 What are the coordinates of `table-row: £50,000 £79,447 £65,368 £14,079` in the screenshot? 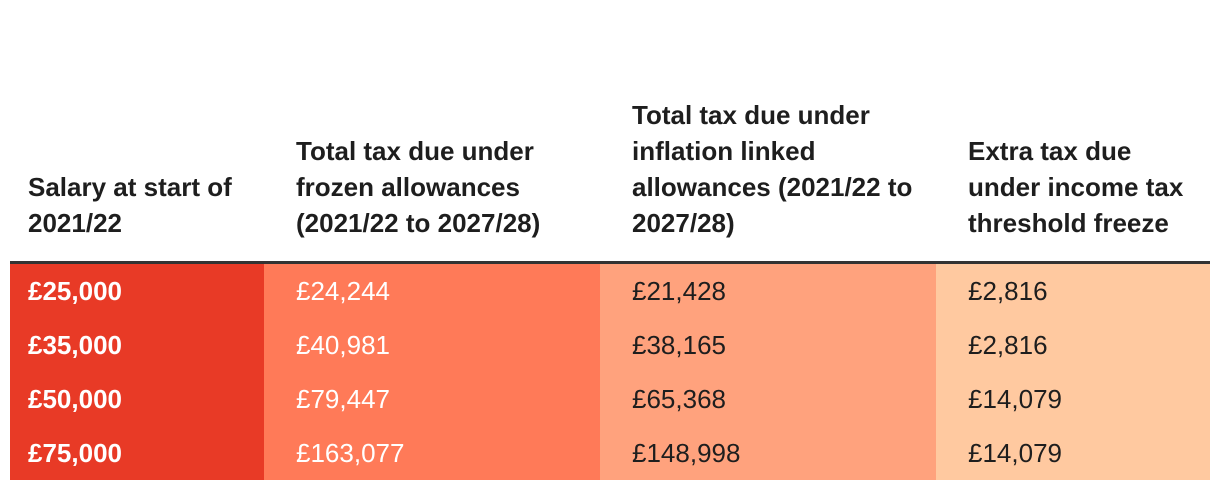 It's located at (610, 399).